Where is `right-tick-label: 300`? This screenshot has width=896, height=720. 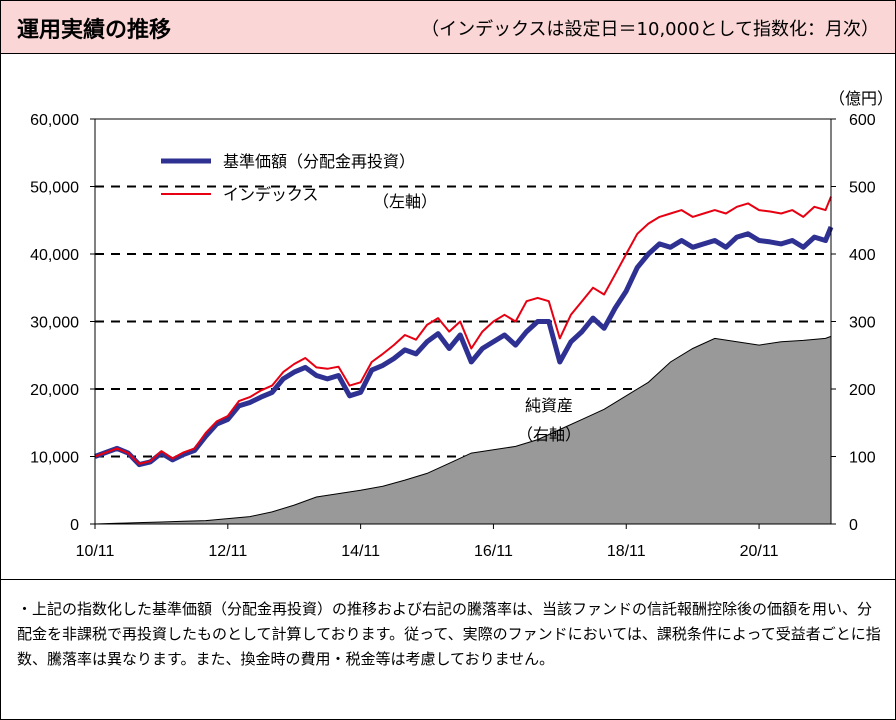
right-tick-label: 300 is located at coordinates (862, 323).